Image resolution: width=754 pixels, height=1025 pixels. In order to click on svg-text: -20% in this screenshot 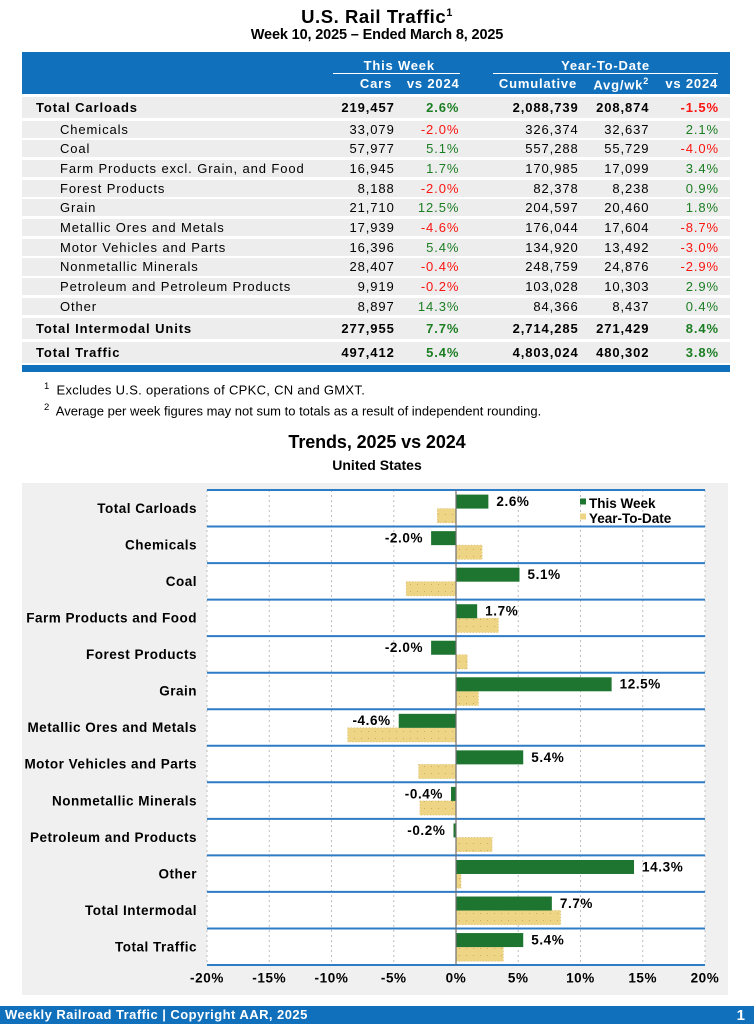, I will do `click(207, 978)`.